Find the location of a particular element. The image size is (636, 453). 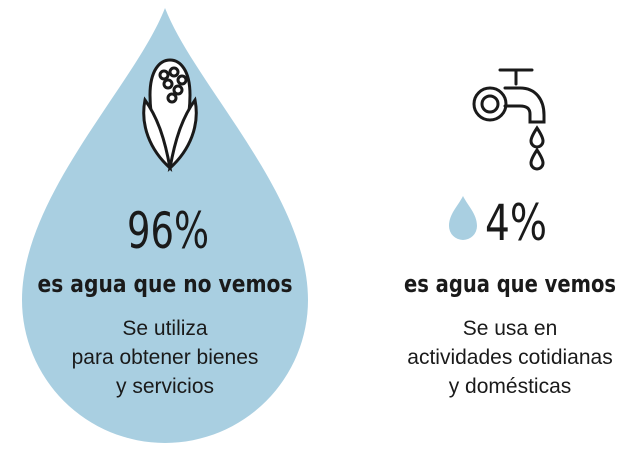

description-line: Se usa en is located at coordinates (510, 328).